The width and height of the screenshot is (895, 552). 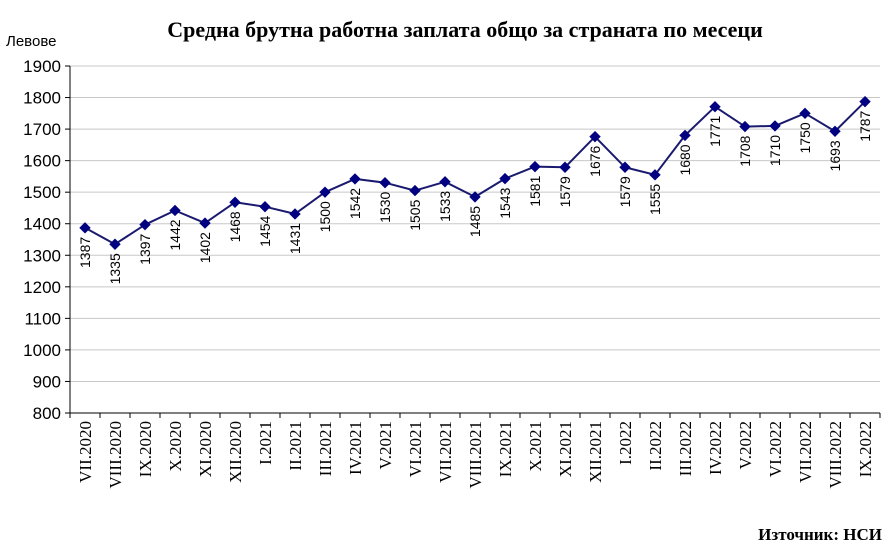 What do you see at coordinates (85, 452) in the screenshot?
I see `x-tick-label-VII.2020: VII.2020` at bounding box center [85, 452].